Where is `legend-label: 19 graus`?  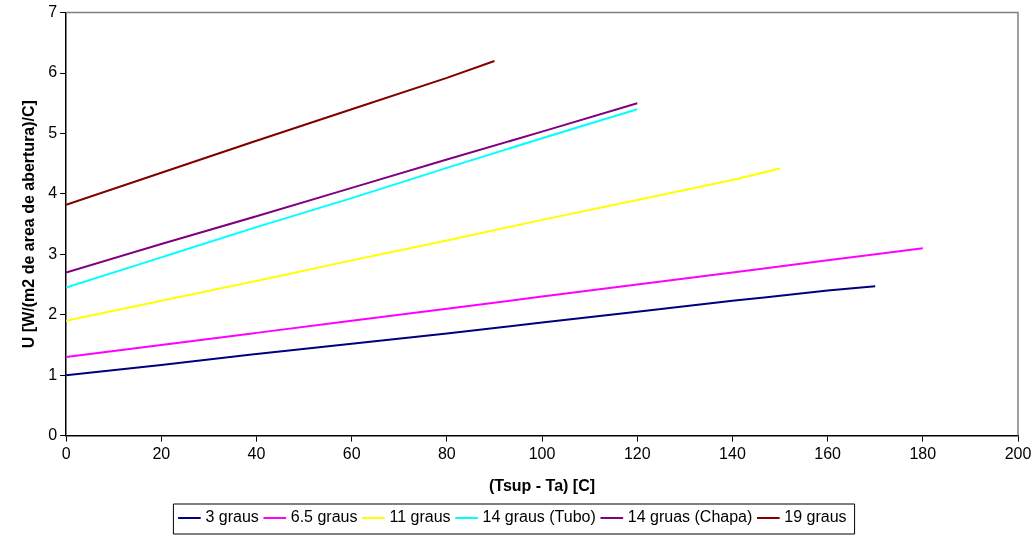 legend-label: 19 graus is located at coordinates (815, 517).